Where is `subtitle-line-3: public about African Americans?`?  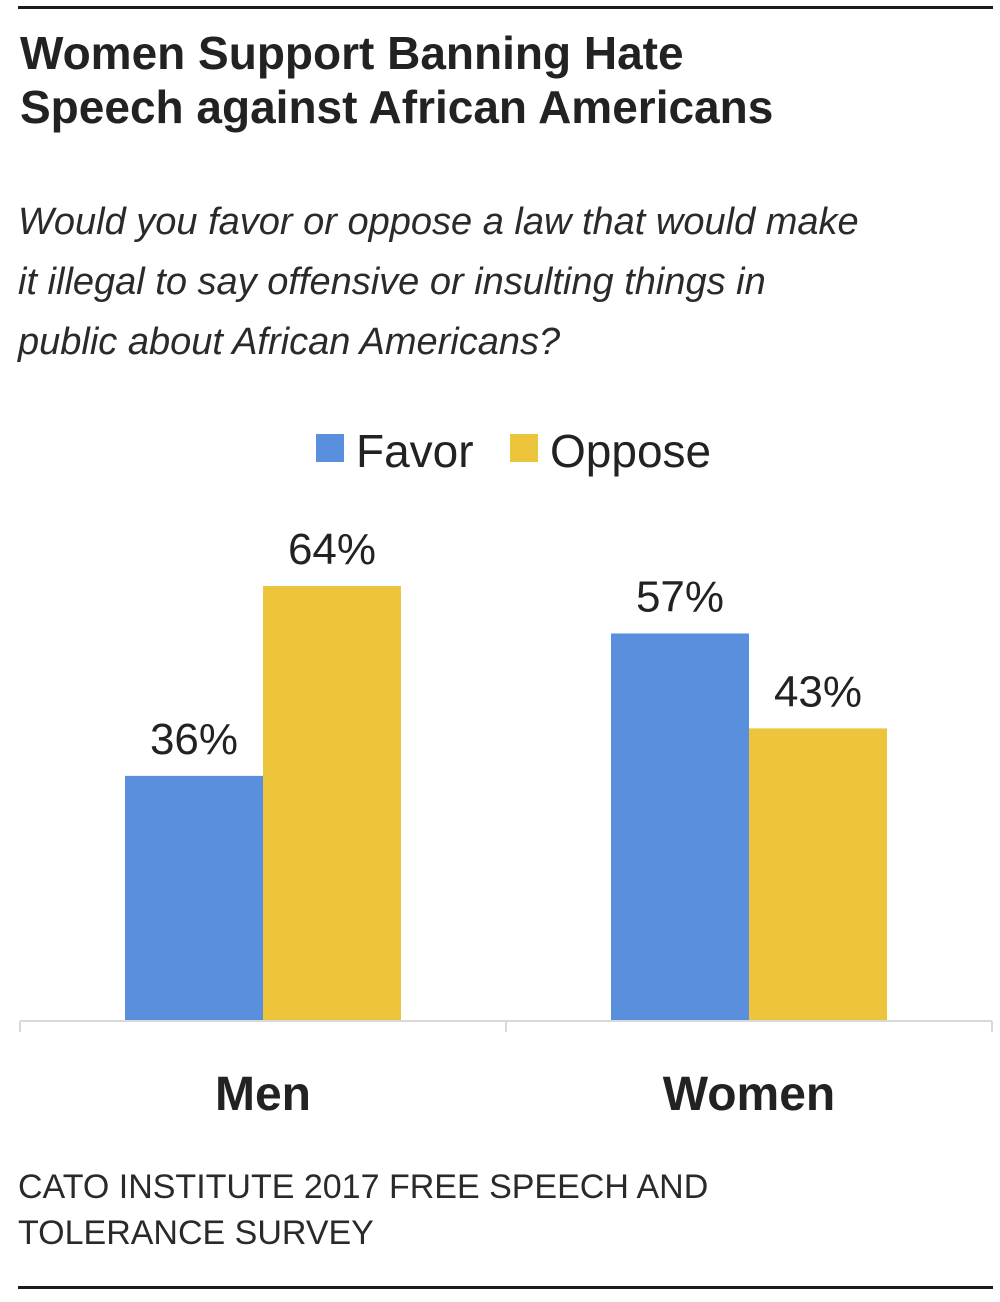
subtitle-line-3: public about African Americans? is located at coordinates (289, 342).